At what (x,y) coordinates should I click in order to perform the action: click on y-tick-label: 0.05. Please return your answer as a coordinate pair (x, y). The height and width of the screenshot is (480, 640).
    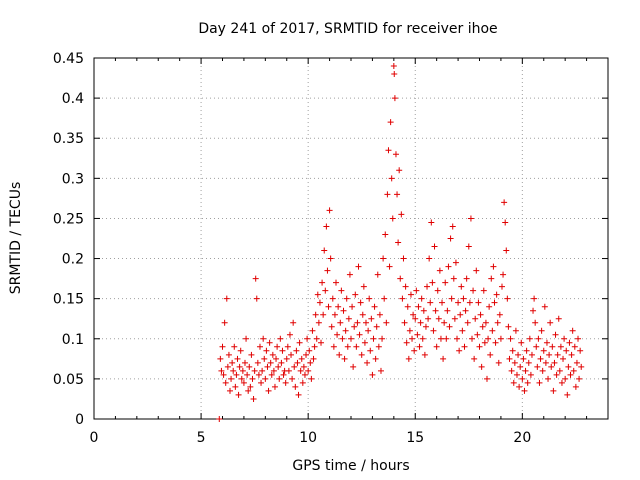
    Looking at the image, I should click on (68, 380).